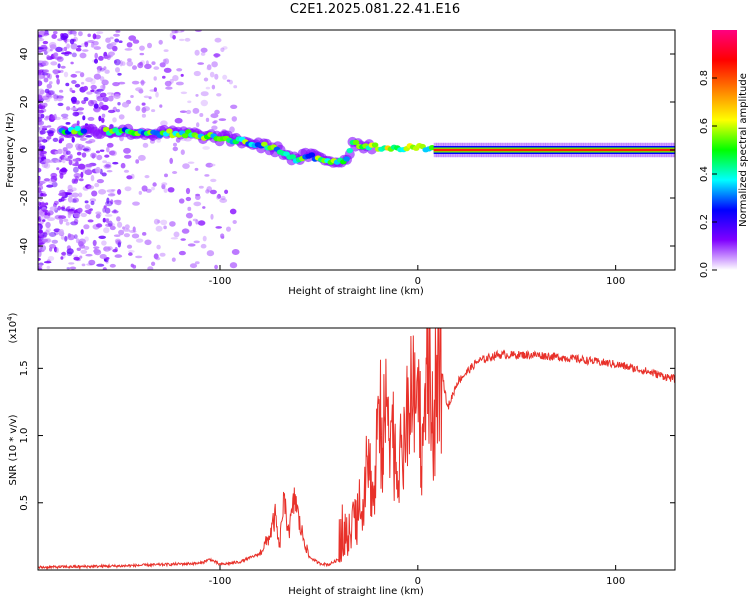 The width and height of the screenshot is (750, 600). What do you see at coordinates (24, 54) in the screenshot?
I see `spectrogram-y-tick-label: 40` at bounding box center [24, 54].